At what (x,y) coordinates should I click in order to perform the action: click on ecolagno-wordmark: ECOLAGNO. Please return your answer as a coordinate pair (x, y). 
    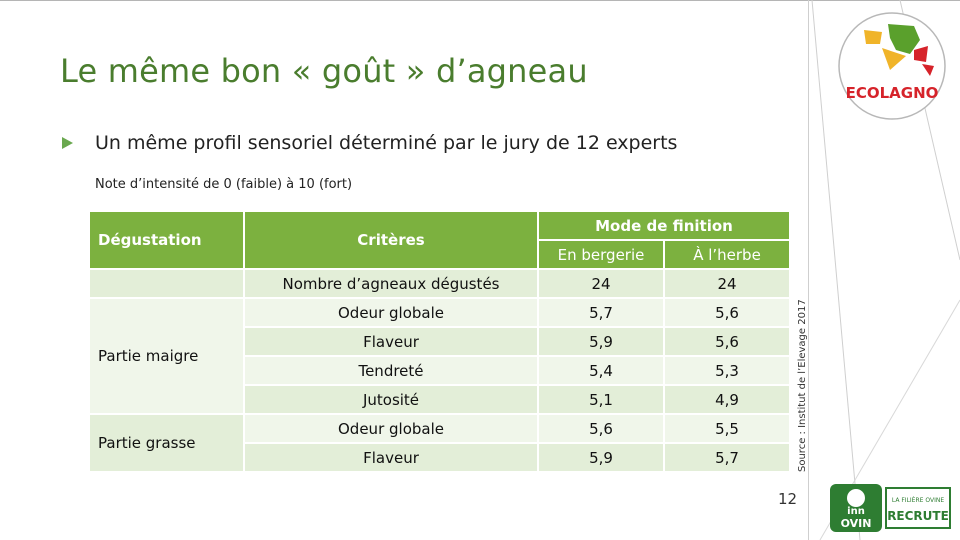
    Looking at the image, I should click on (892, 93).